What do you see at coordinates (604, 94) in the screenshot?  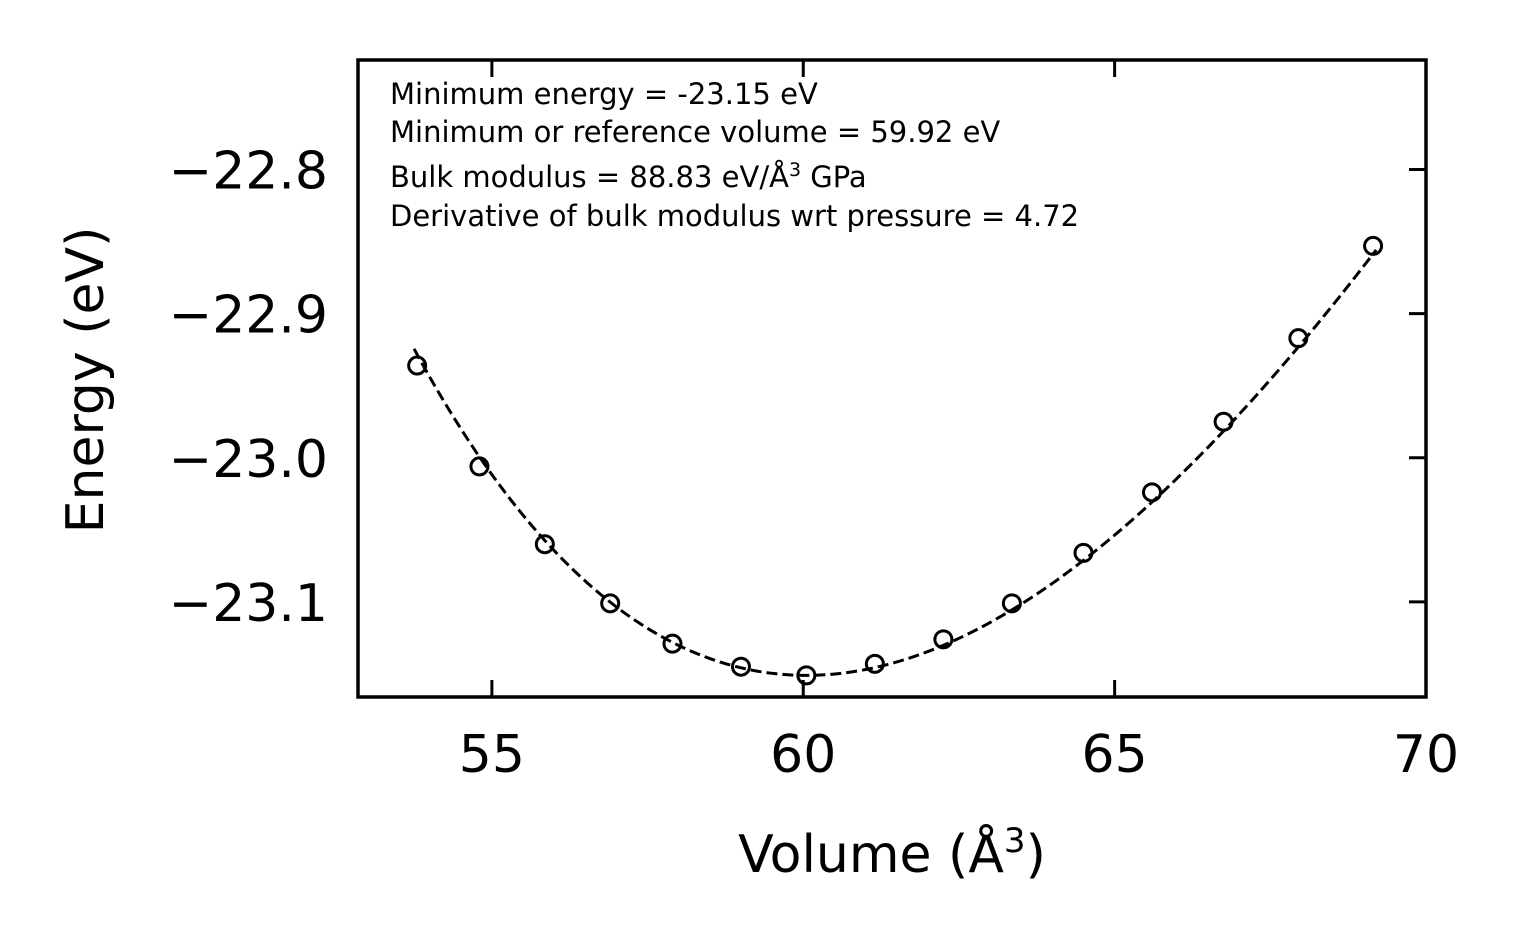 I see `annotation-line: Minimum energy = -23.15 eV` at bounding box center [604, 94].